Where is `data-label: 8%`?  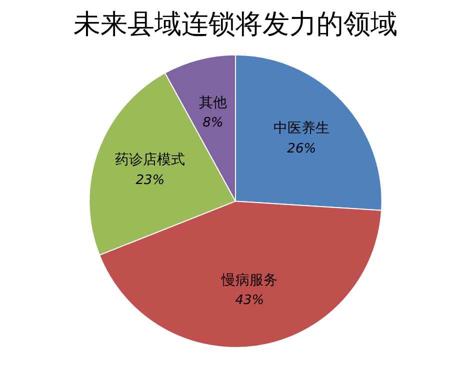
data-label: 8% is located at coordinates (213, 123).